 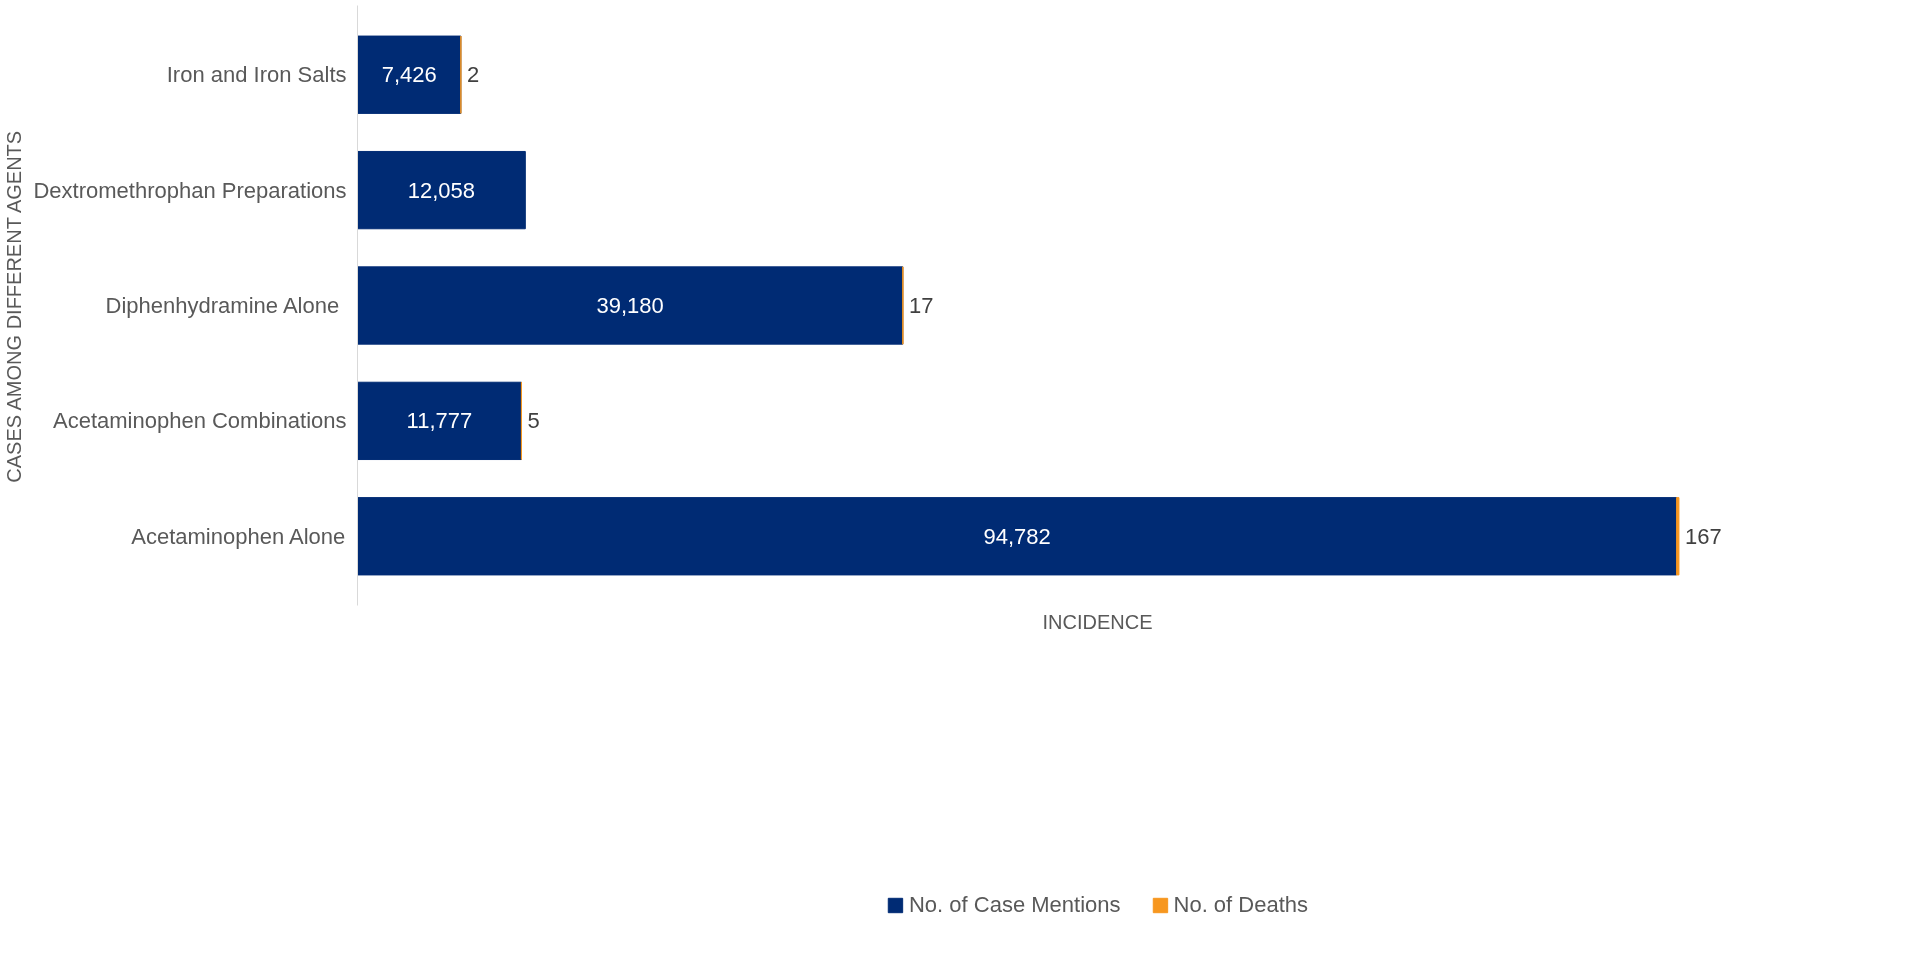 I want to click on y-tick-label: Iron and Iron Salts, so click(x=256, y=75).